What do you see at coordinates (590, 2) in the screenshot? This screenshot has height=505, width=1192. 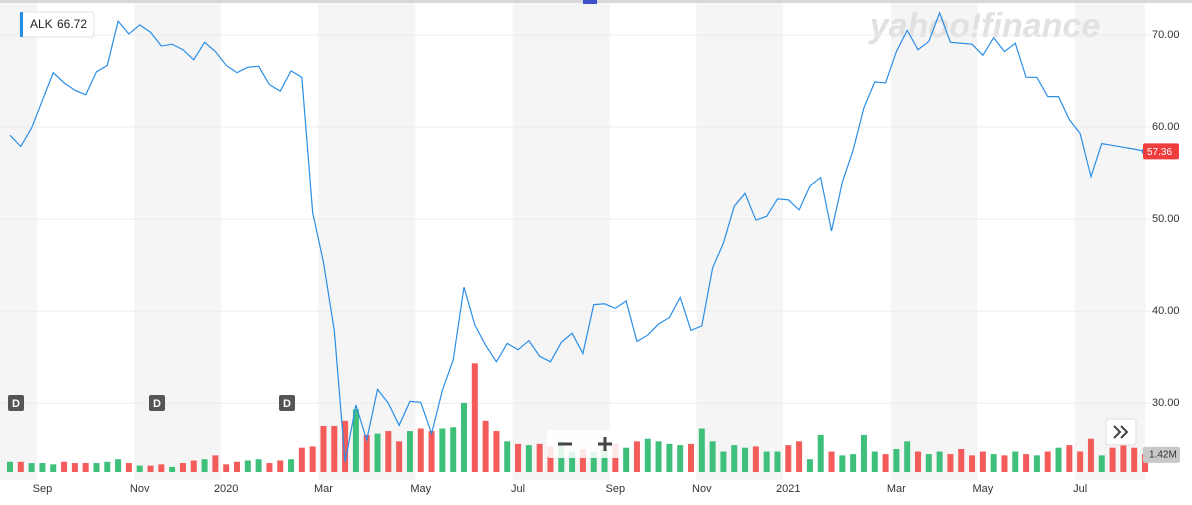 I see `top-handle` at bounding box center [590, 2].